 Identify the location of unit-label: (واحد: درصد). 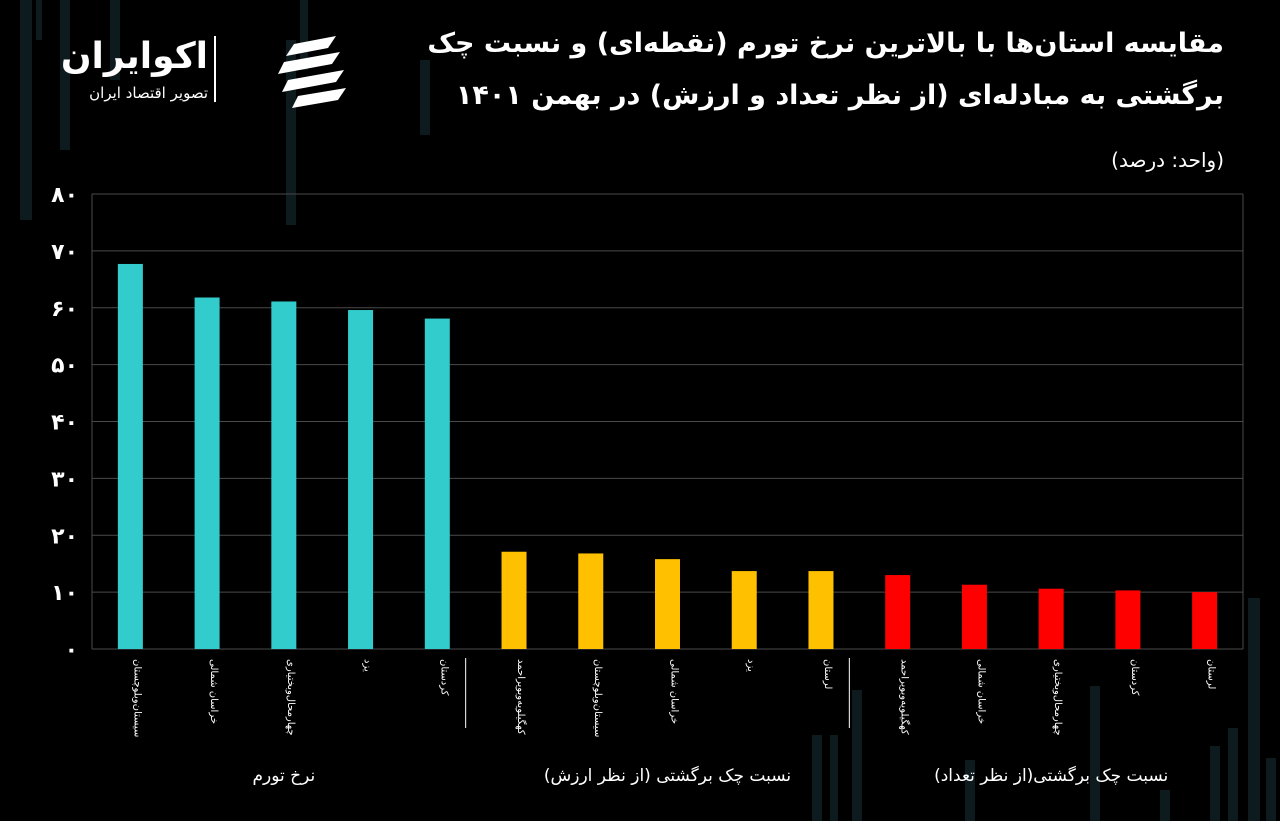
(1167, 160).